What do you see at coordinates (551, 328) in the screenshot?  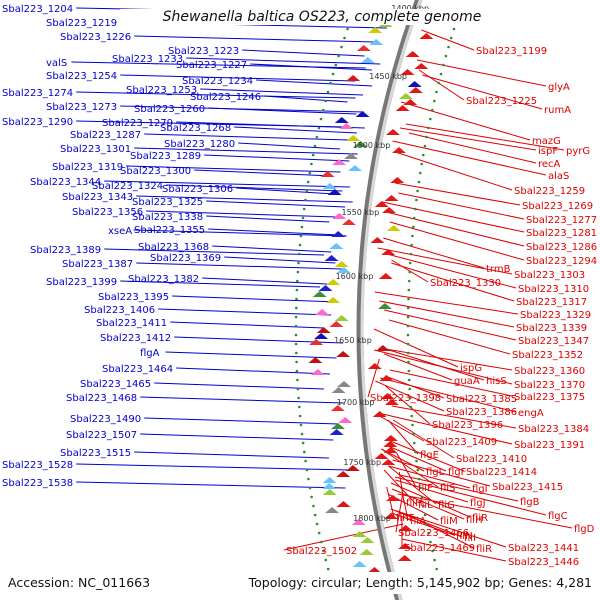 I see `reverse-gene-label: Sbal223_1339` at bounding box center [551, 328].